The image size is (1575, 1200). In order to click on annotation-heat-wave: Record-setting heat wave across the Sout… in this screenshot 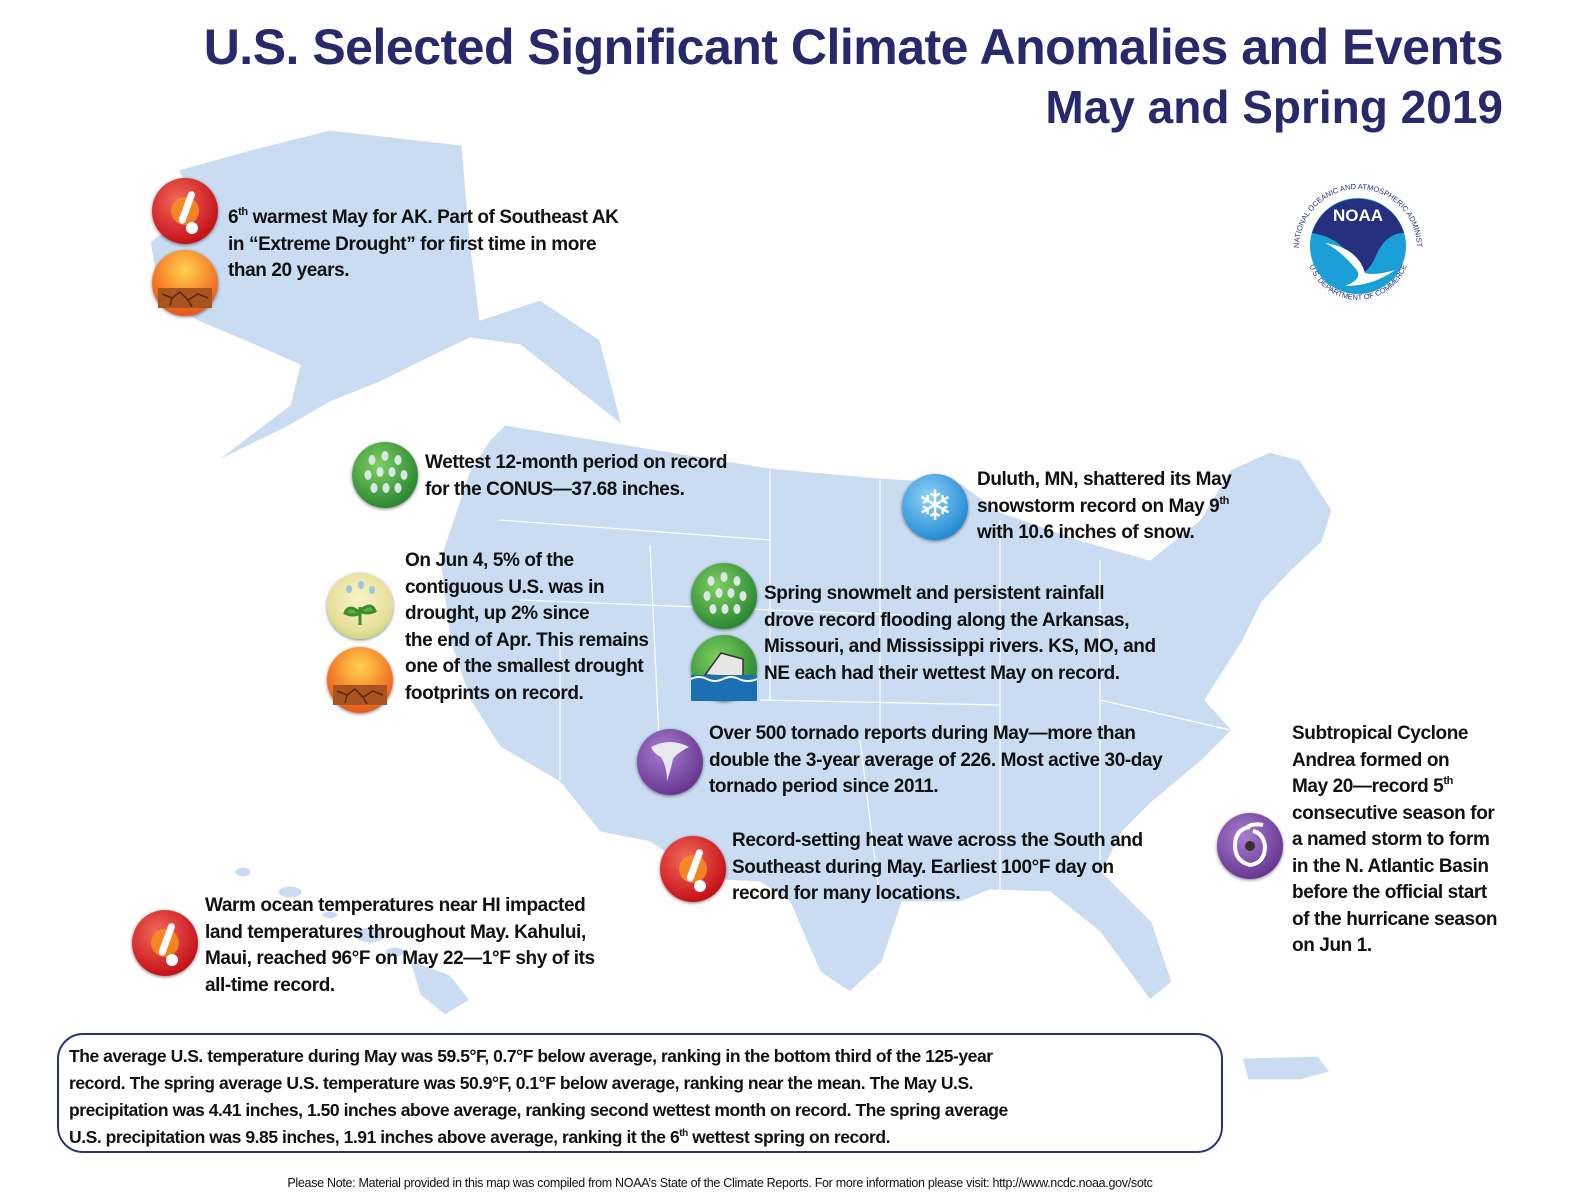, I will do `click(937, 868)`.